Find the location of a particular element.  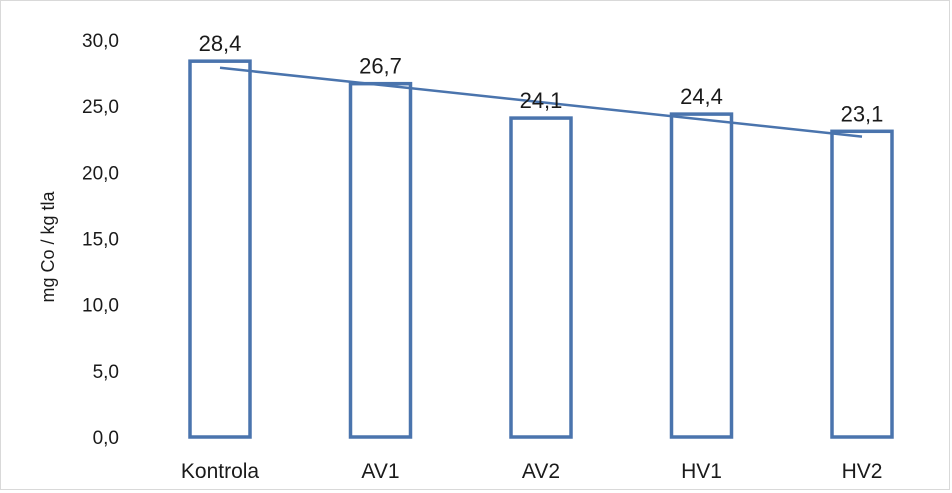

y-tick-label: 15,0 is located at coordinates (100, 240).